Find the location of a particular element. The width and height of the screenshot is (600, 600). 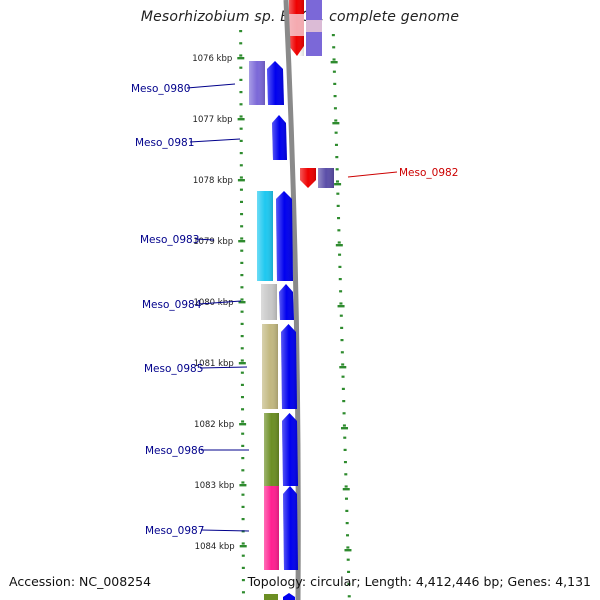

gene-meso_0980: Meso_0980 is located at coordinates (207, 83).